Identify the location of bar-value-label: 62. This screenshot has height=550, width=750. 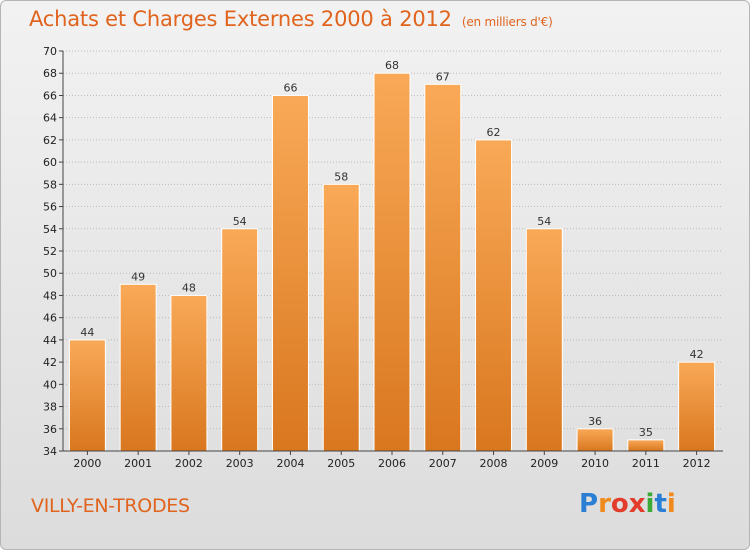
(494, 132).